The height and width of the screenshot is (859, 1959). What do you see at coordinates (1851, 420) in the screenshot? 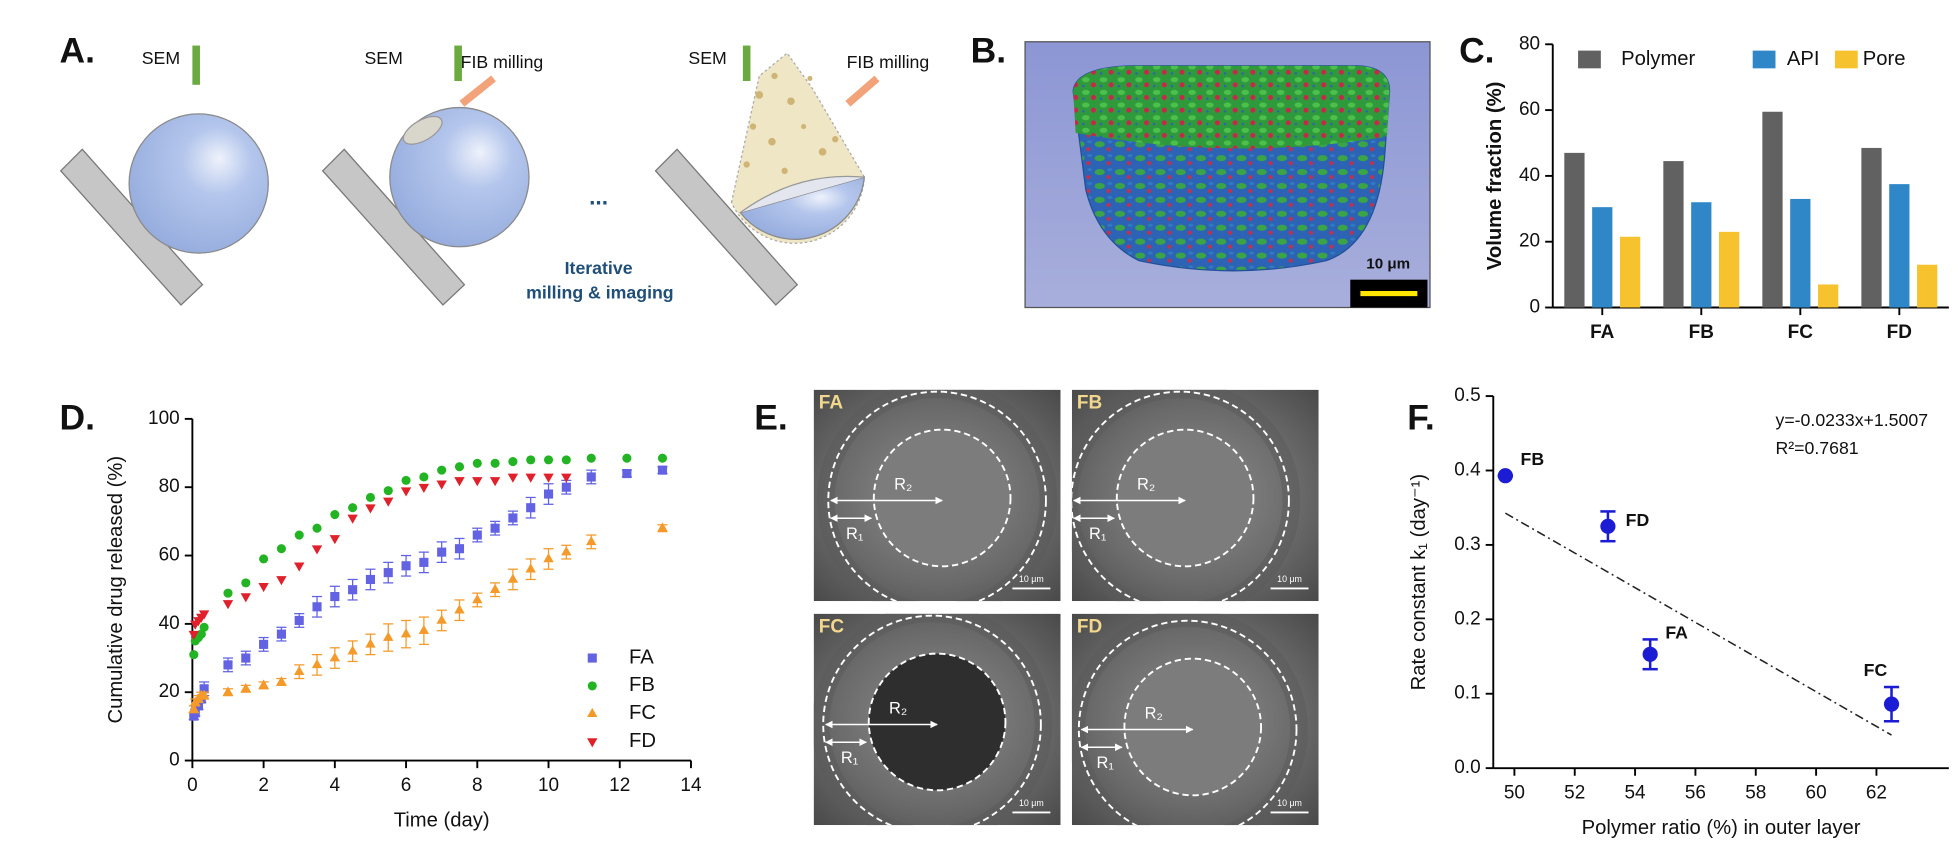
I see `annotation: y=-0.0233x+1.5007` at bounding box center [1851, 420].